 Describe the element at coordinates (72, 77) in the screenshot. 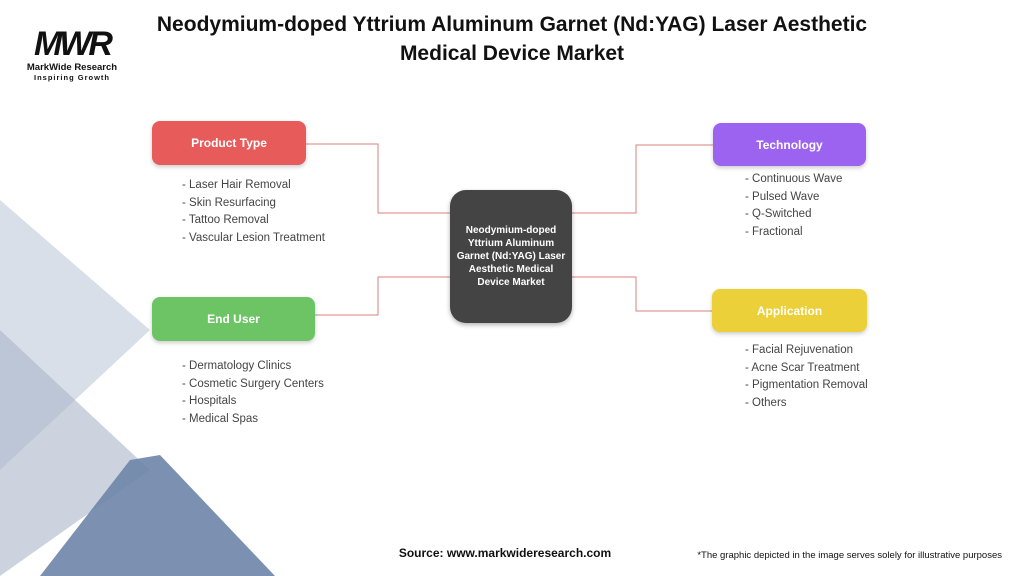

I see `logo-tagline: Inspiring Growth` at that location.